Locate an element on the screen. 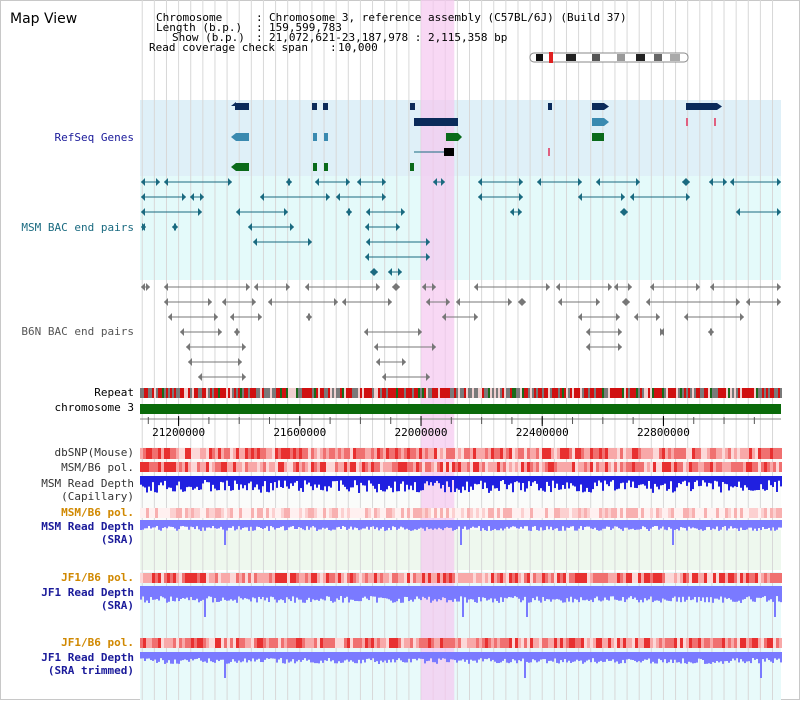  ideogram-position-marker is located at coordinates (551, 57).